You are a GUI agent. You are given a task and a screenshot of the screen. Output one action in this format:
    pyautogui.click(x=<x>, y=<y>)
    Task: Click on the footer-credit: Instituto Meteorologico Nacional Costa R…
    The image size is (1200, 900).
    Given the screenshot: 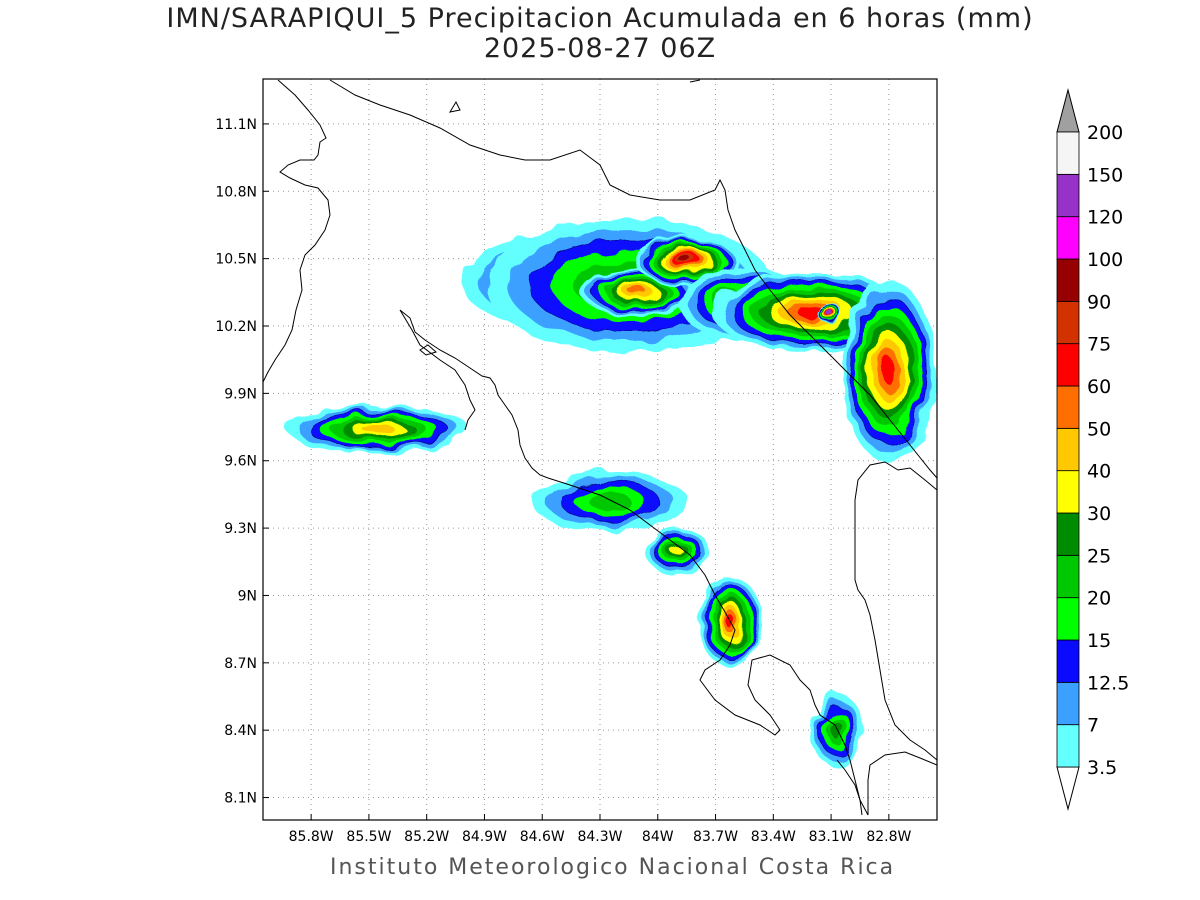 What is the action you would take?
    pyautogui.click(x=613, y=867)
    